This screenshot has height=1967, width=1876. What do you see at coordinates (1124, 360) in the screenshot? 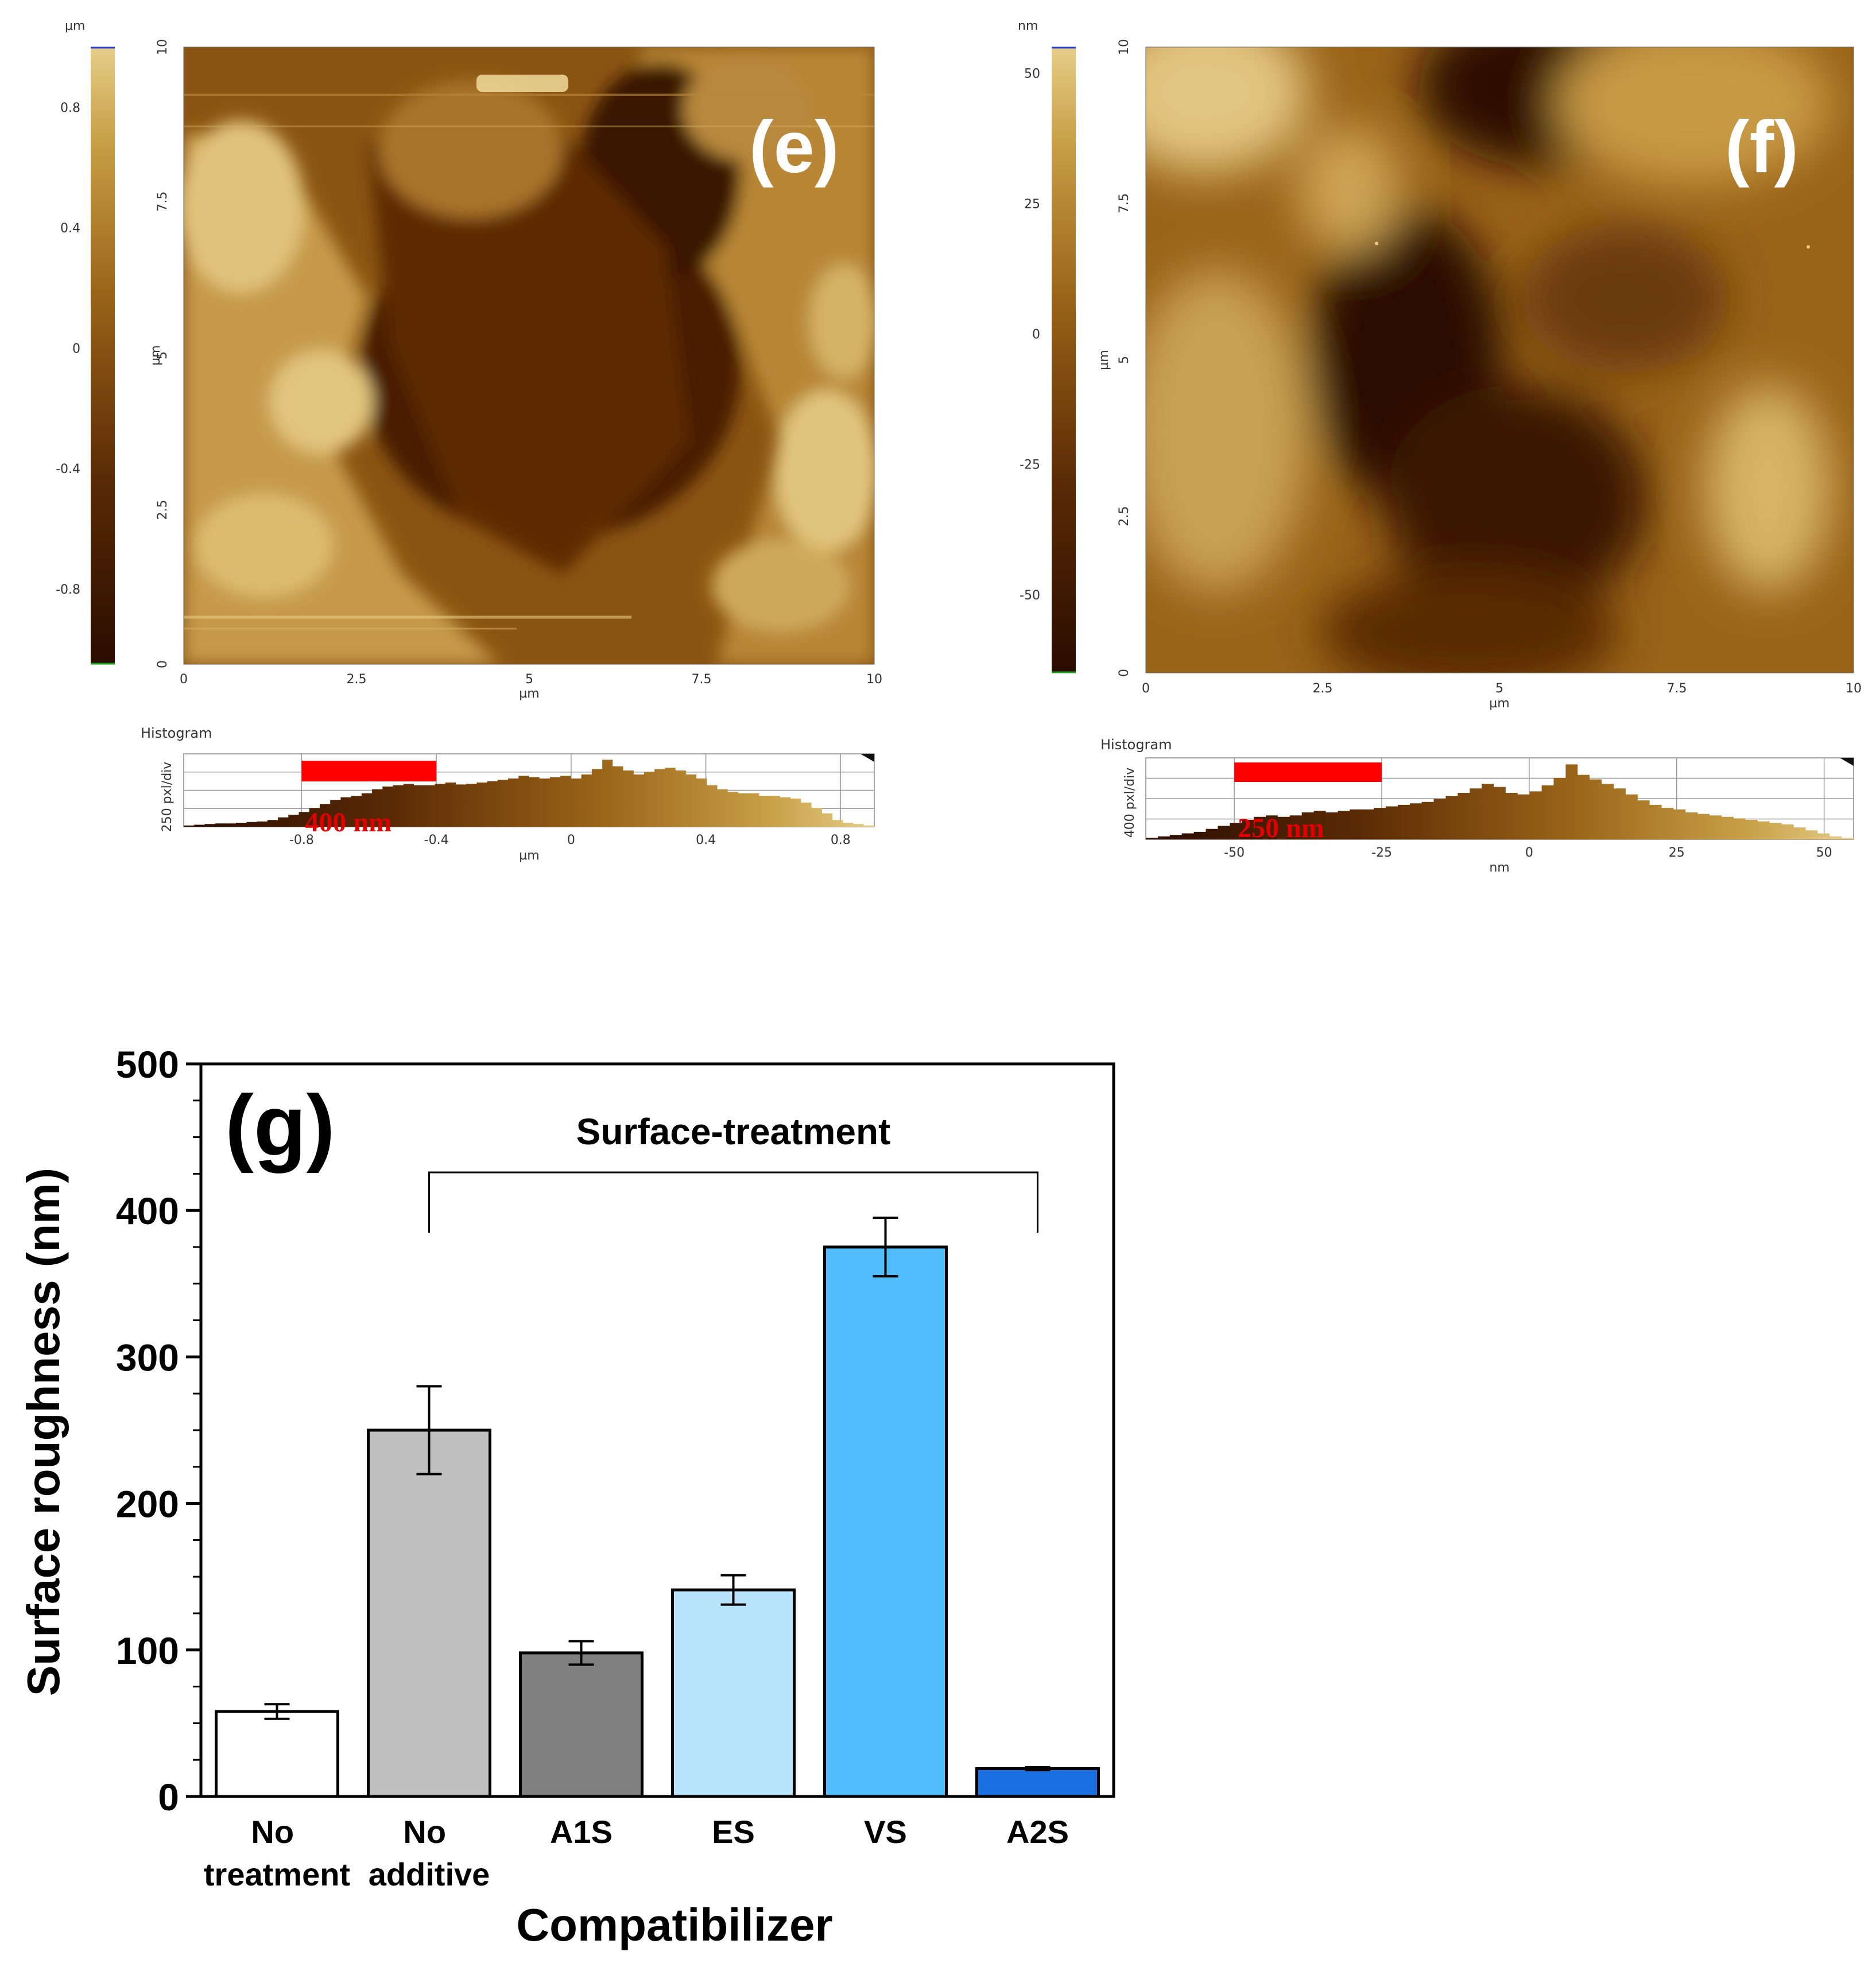
I see `afm-f-y-tick: 5` at bounding box center [1124, 360].